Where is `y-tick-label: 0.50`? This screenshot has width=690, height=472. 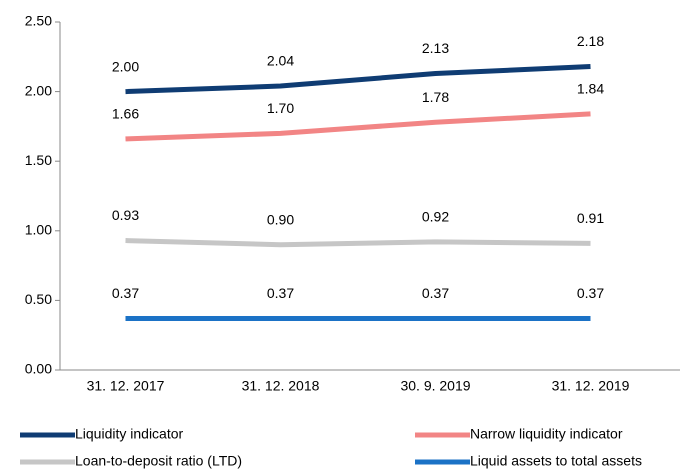
y-tick-label: 0.50 is located at coordinates (38, 299).